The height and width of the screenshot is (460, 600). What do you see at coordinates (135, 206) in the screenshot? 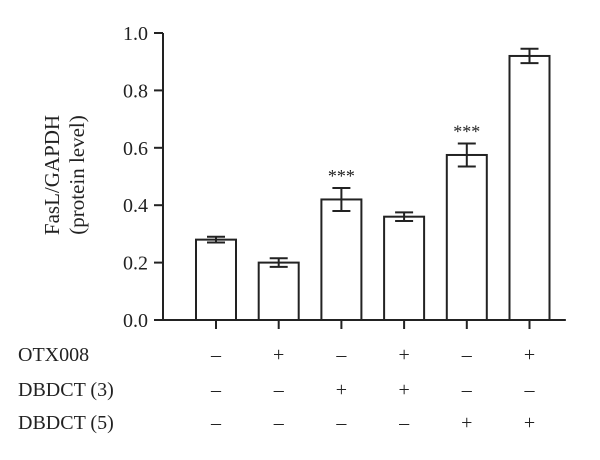
I see `y-tick-label: 0.4` at bounding box center [135, 206].